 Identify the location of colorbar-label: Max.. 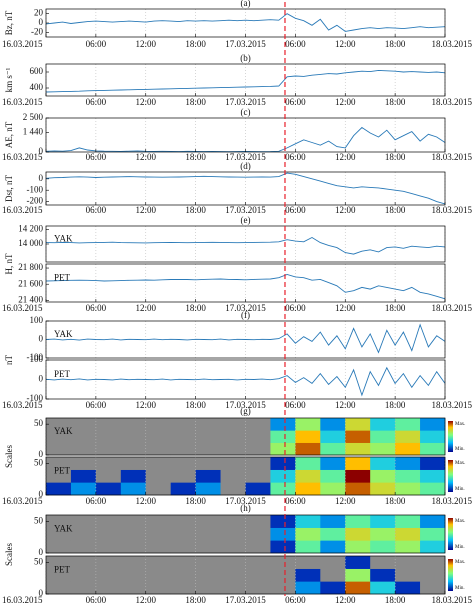
(460, 463).